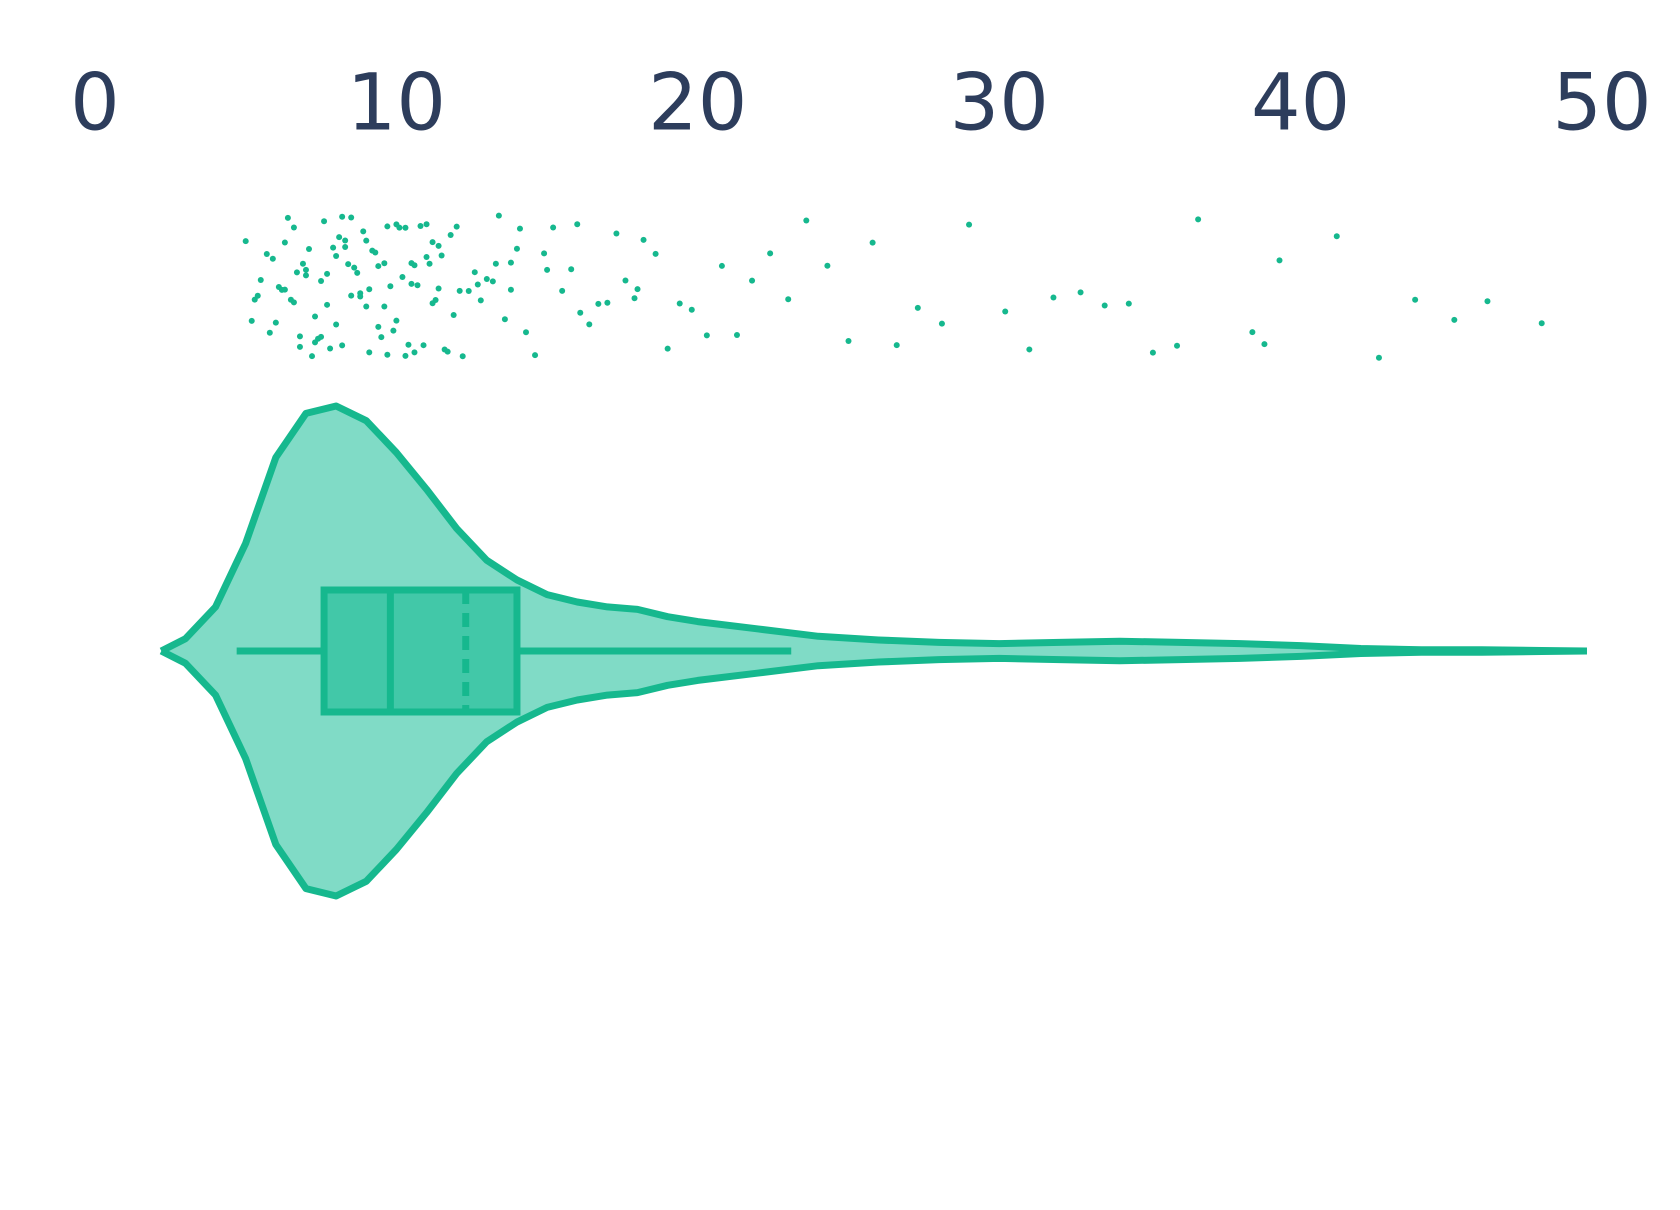 This screenshot has width=1680, height=1210. Describe the element at coordinates (697, 103) in the screenshot. I see `x-tick-label: 20` at that location.